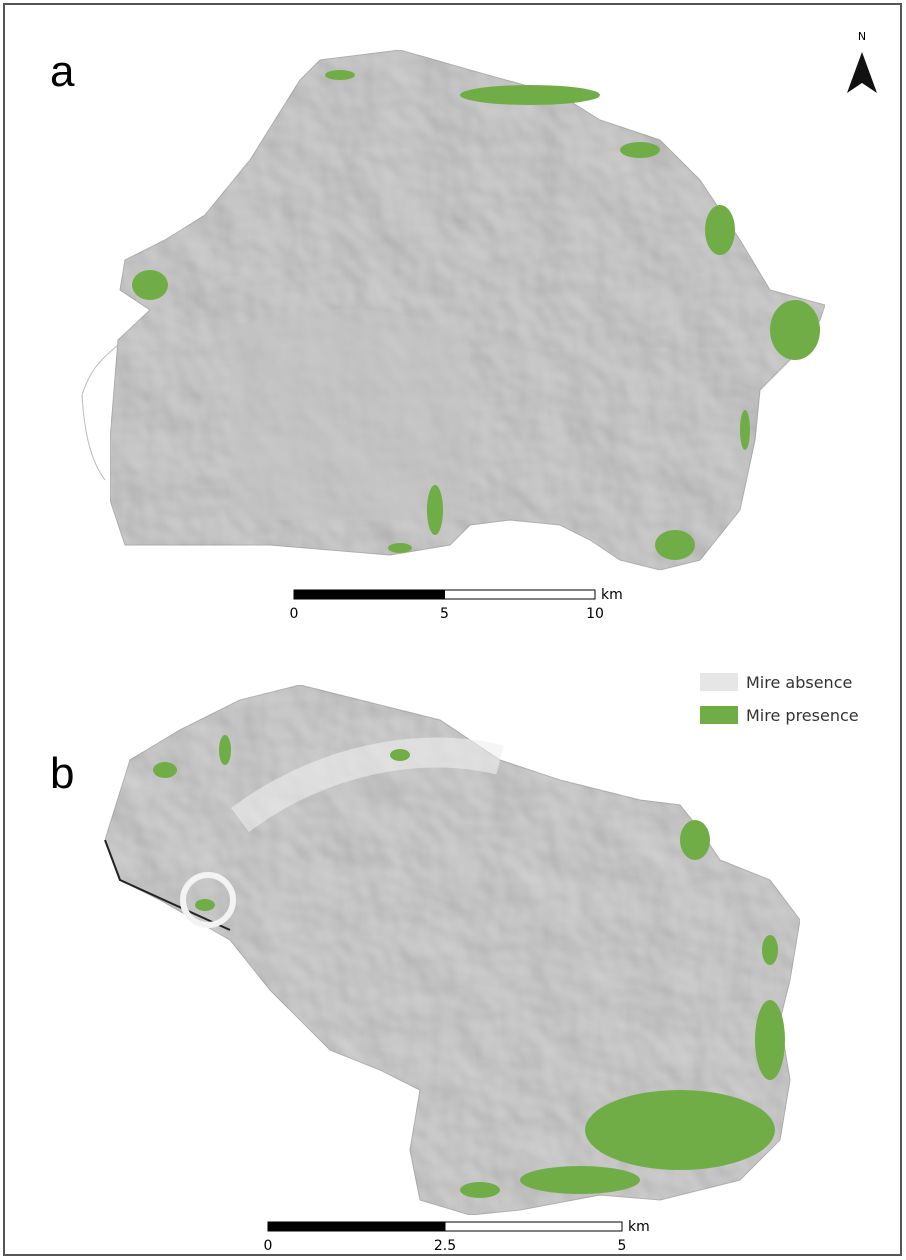 This screenshot has height=1260, width=906. I want to click on legend-label: Mire absence, so click(799, 682).